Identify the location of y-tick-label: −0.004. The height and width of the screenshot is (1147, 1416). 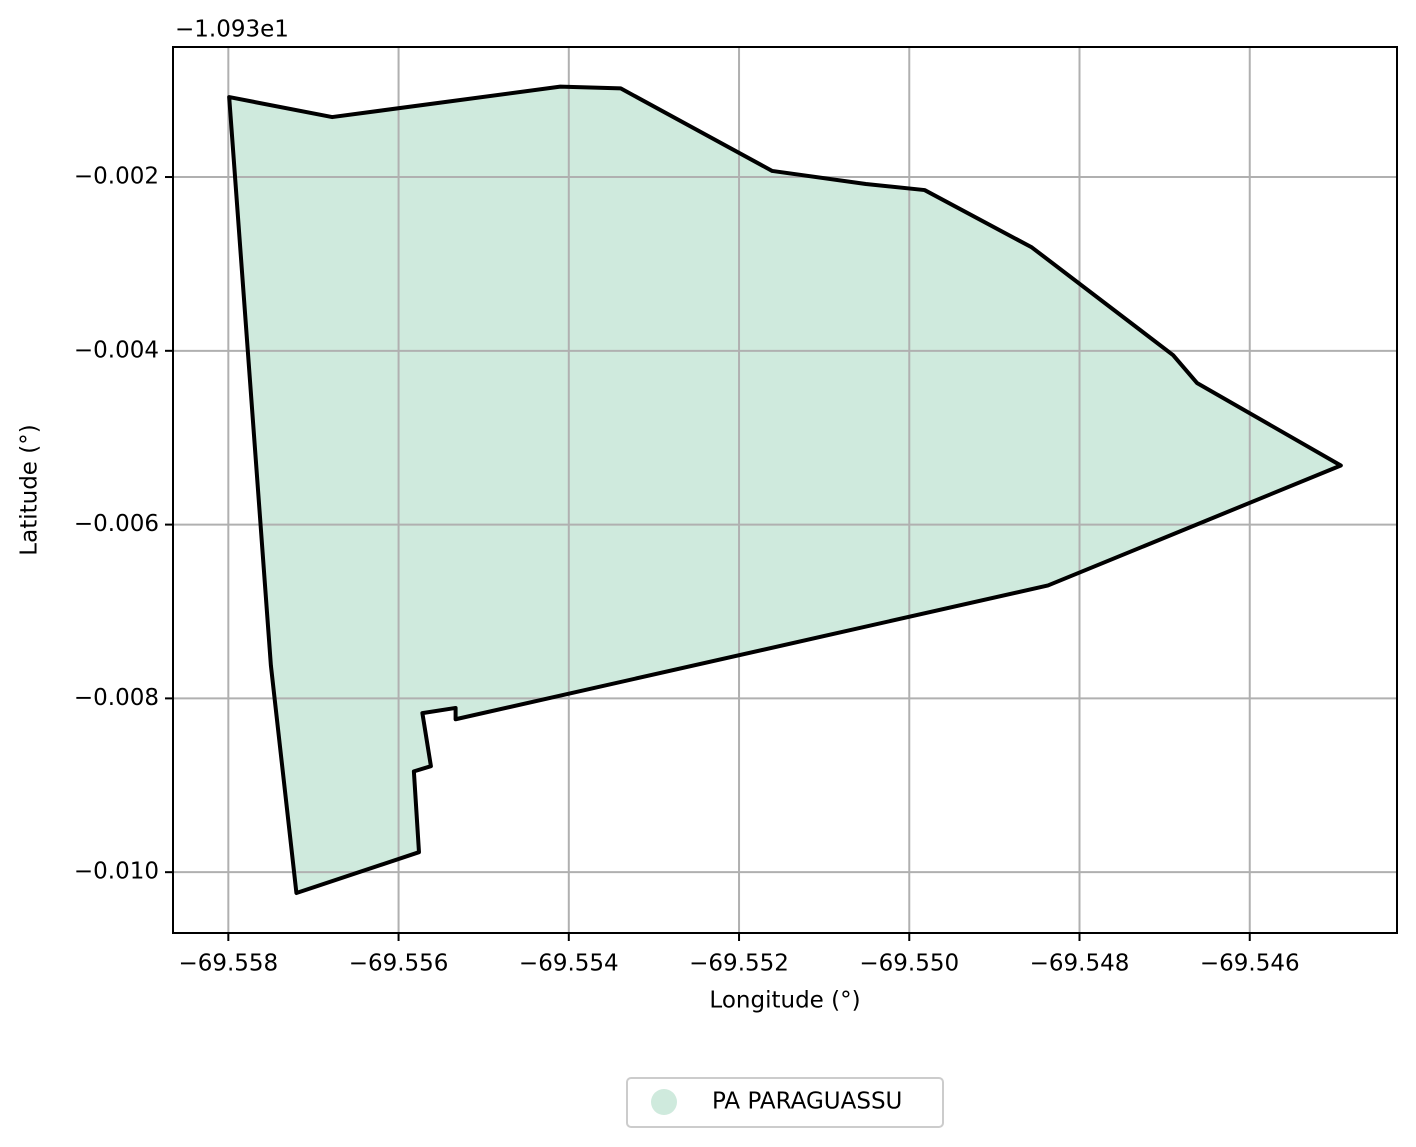
(116, 350).